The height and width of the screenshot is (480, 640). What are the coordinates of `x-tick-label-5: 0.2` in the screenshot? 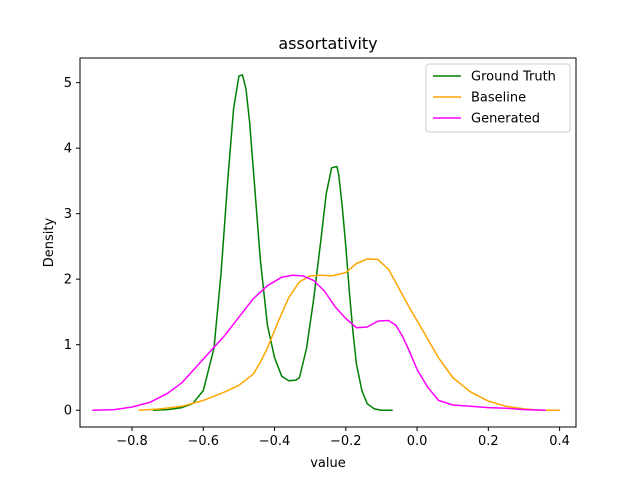 It's located at (488, 441).